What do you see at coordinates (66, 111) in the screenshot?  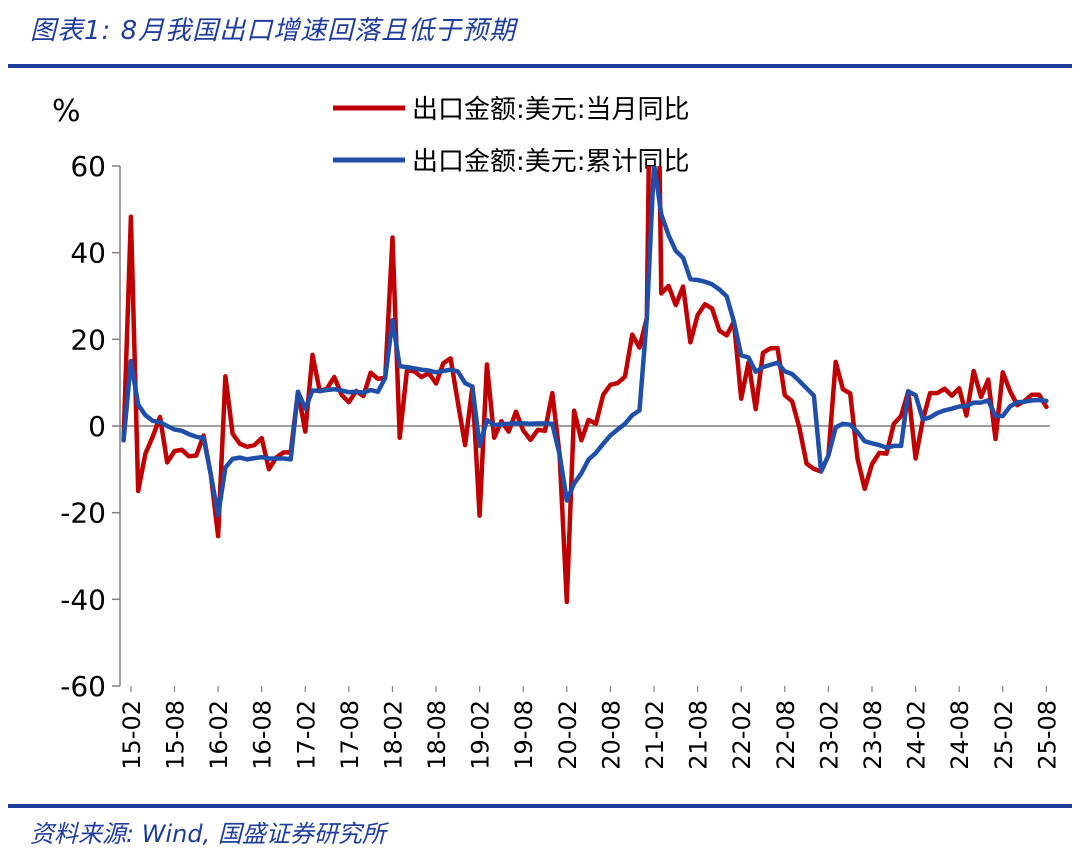 I see `y-axis-unit: %` at bounding box center [66, 111].